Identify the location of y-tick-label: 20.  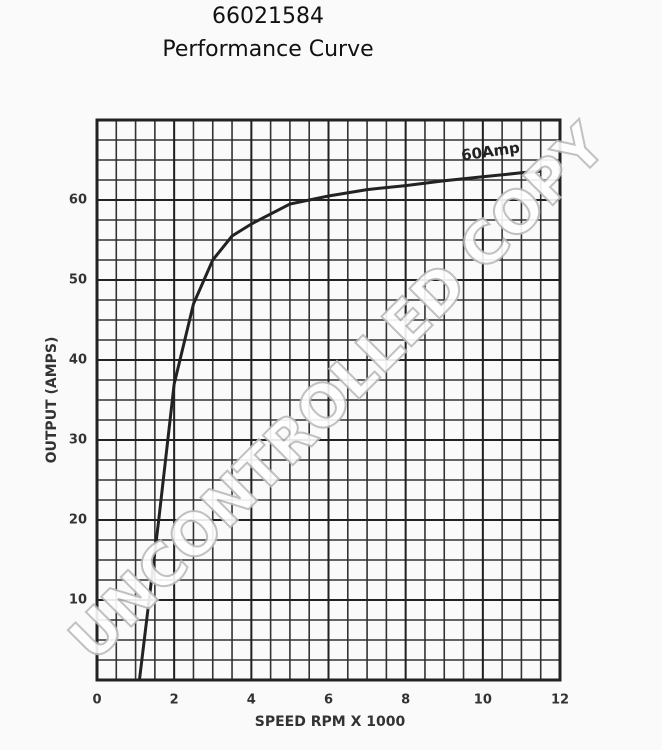
(78, 520).